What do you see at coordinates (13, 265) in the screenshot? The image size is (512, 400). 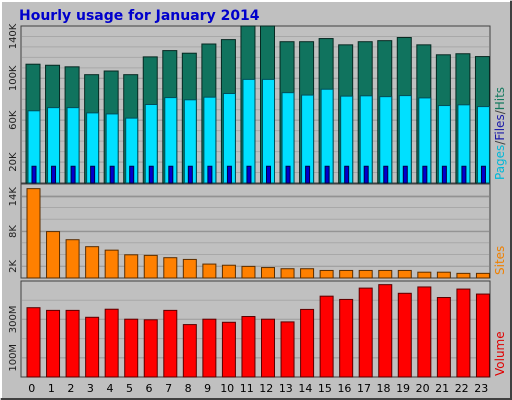 I see `y-tick-label: 2K` at bounding box center [13, 265].